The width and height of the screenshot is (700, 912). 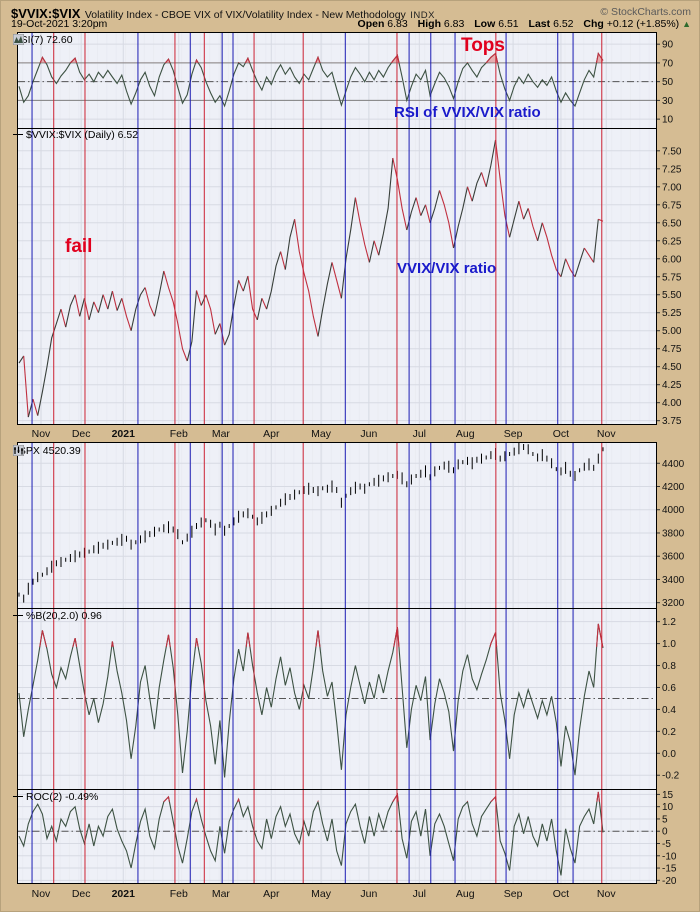 I want to click on y-tick-label: 6.50, so click(x=672, y=223).